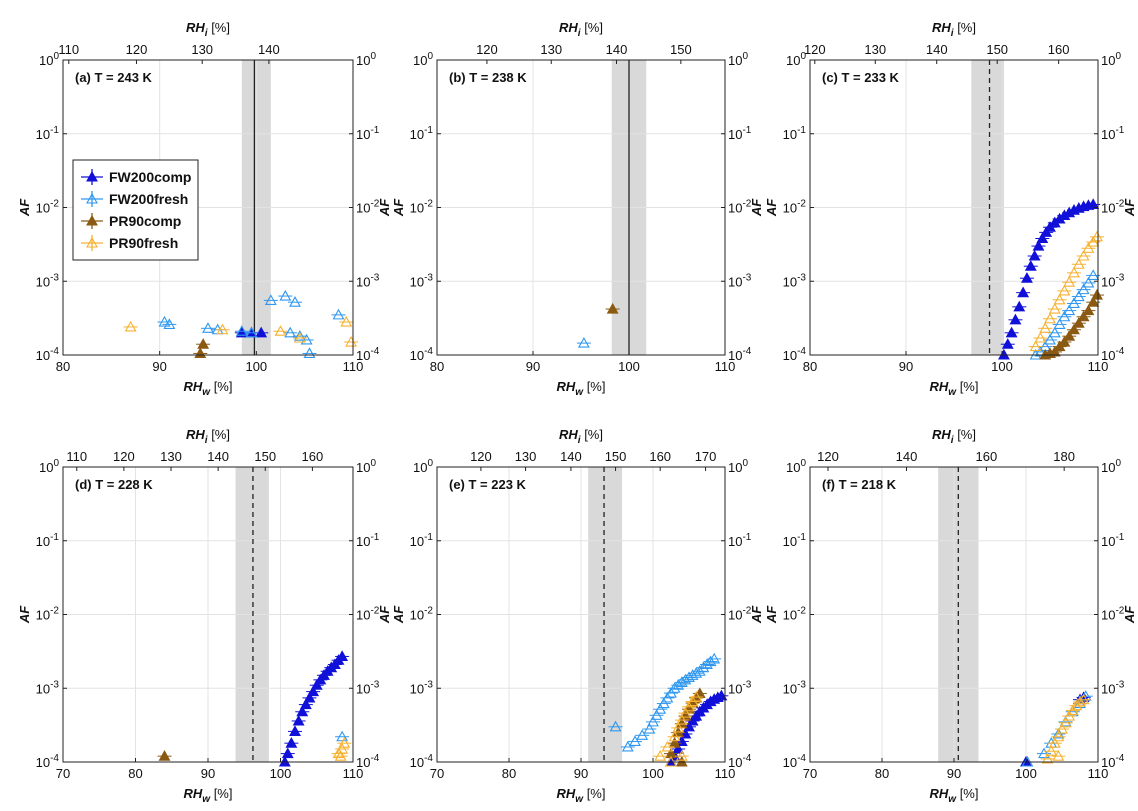 The height and width of the screenshot is (811, 1138). I want to click on x-top-tick-label: 140, so click(571, 456).